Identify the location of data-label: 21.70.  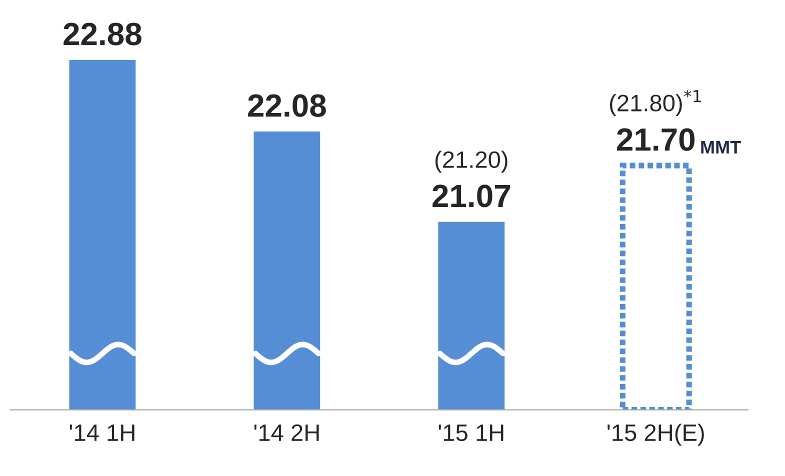
(656, 139).